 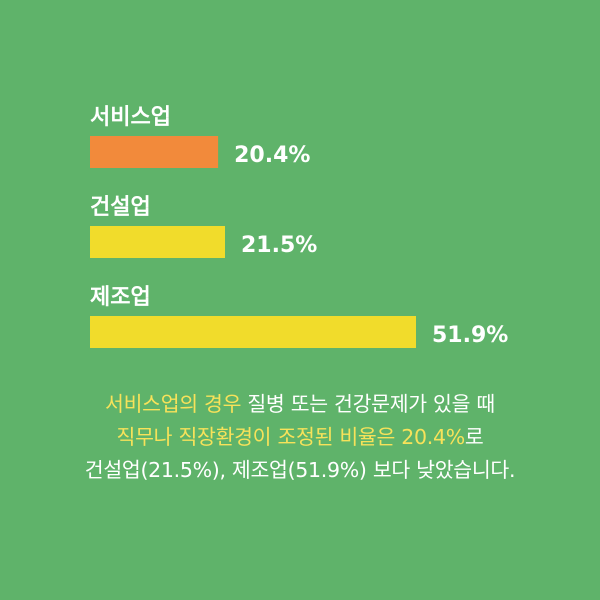 What do you see at coordinates (368, 404) in the screenshot?
I see `caption-text-1: 질병 또는 건강문제가 있을 때` at bounding box center [368, 404].